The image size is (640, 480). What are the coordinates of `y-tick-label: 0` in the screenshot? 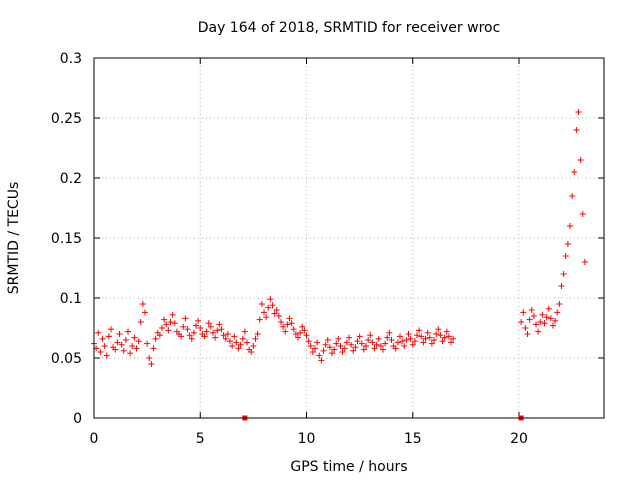 It's located at (77, 419).